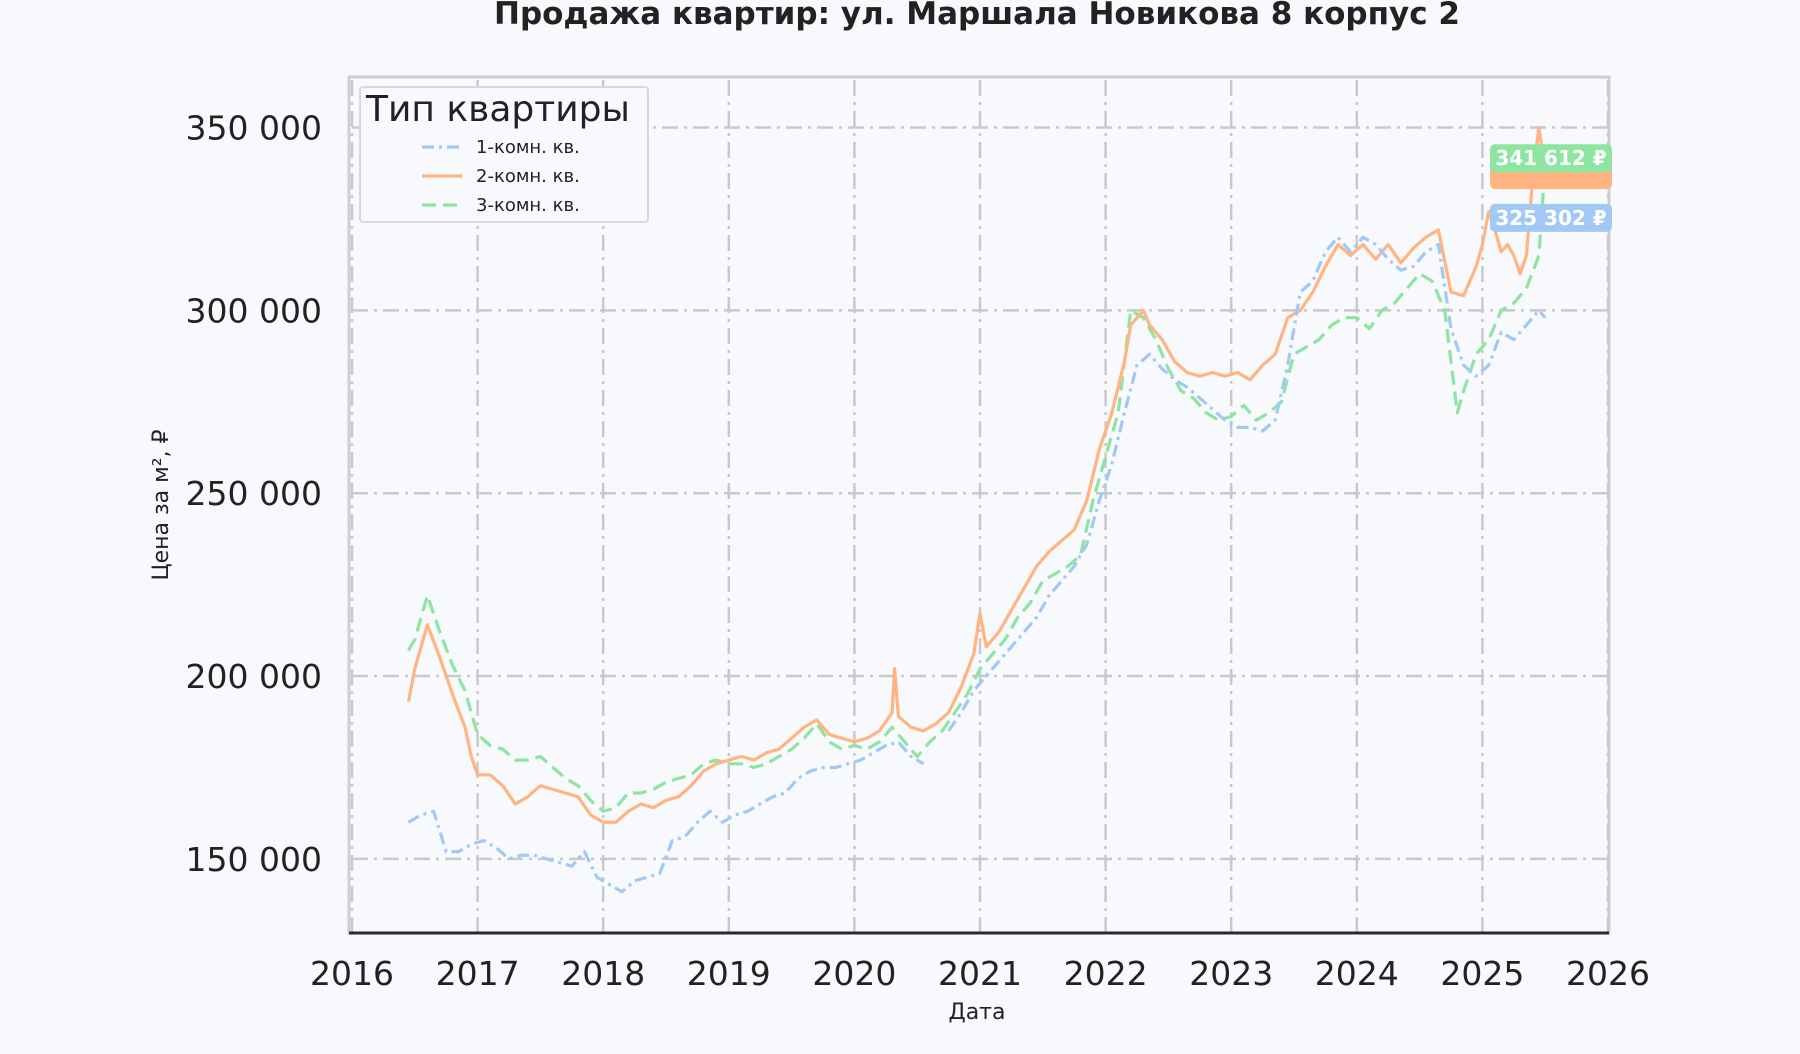 This screenshot has width=1800, height=1054. What do you see at coordinates (1608, 973) in the screenshot?
I see `x-tick-label: 2026` at bounding box center [1608, 973].